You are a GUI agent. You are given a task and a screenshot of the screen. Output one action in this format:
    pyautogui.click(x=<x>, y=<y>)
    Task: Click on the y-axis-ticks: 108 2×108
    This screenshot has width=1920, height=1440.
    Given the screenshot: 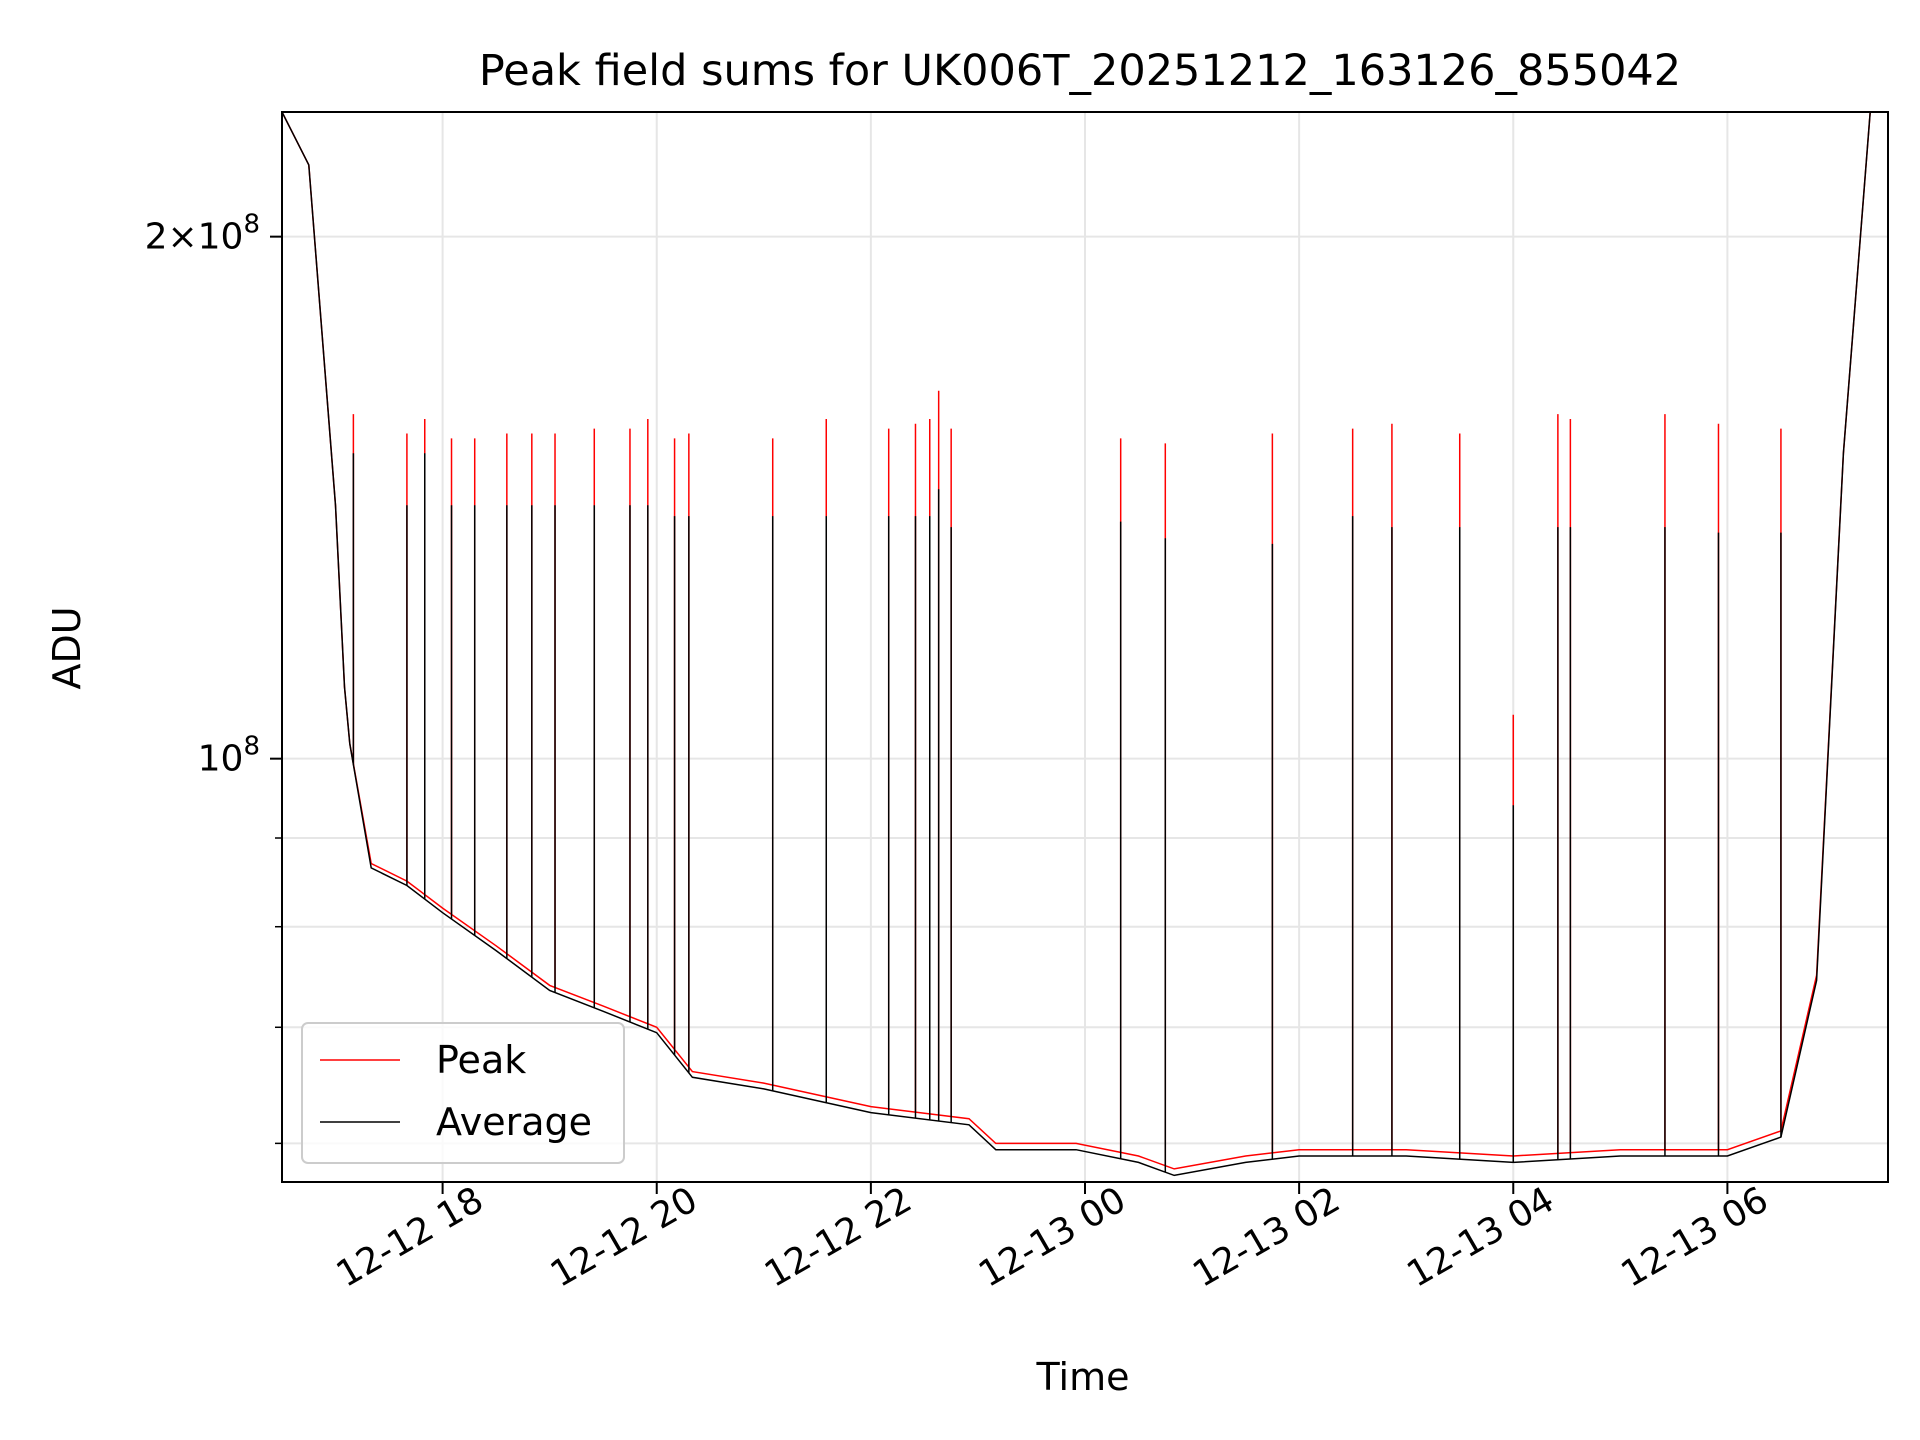 What is the action you would take?
    pyautogui.click(x=213, y=677)
    